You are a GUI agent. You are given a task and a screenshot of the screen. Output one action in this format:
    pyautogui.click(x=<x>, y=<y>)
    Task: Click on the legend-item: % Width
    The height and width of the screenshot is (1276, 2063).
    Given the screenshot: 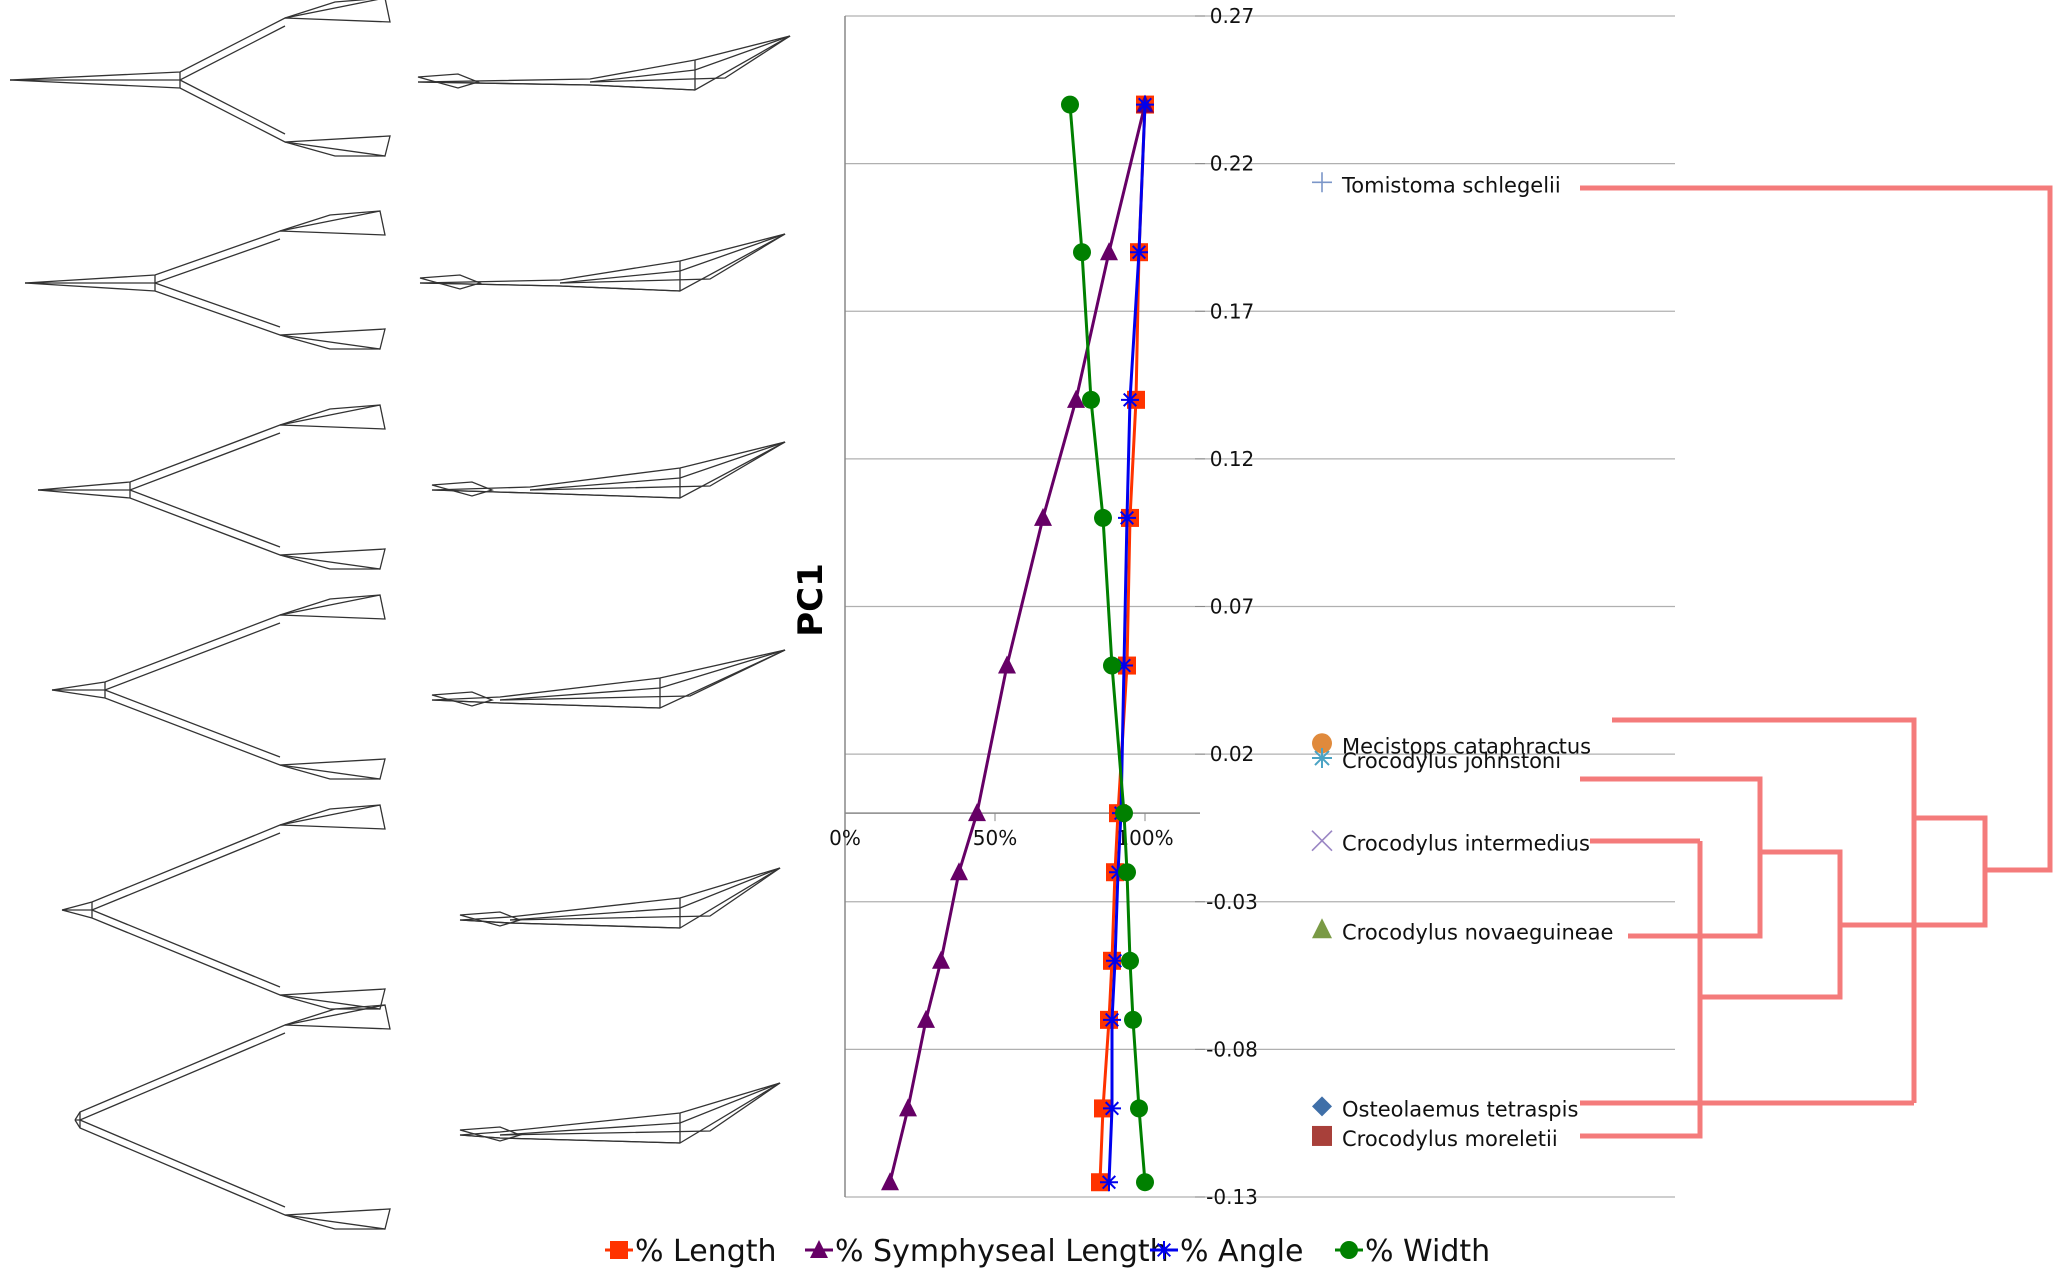 What is the action you would take?
    pyautogui.click(x=1412, y=1251)
    